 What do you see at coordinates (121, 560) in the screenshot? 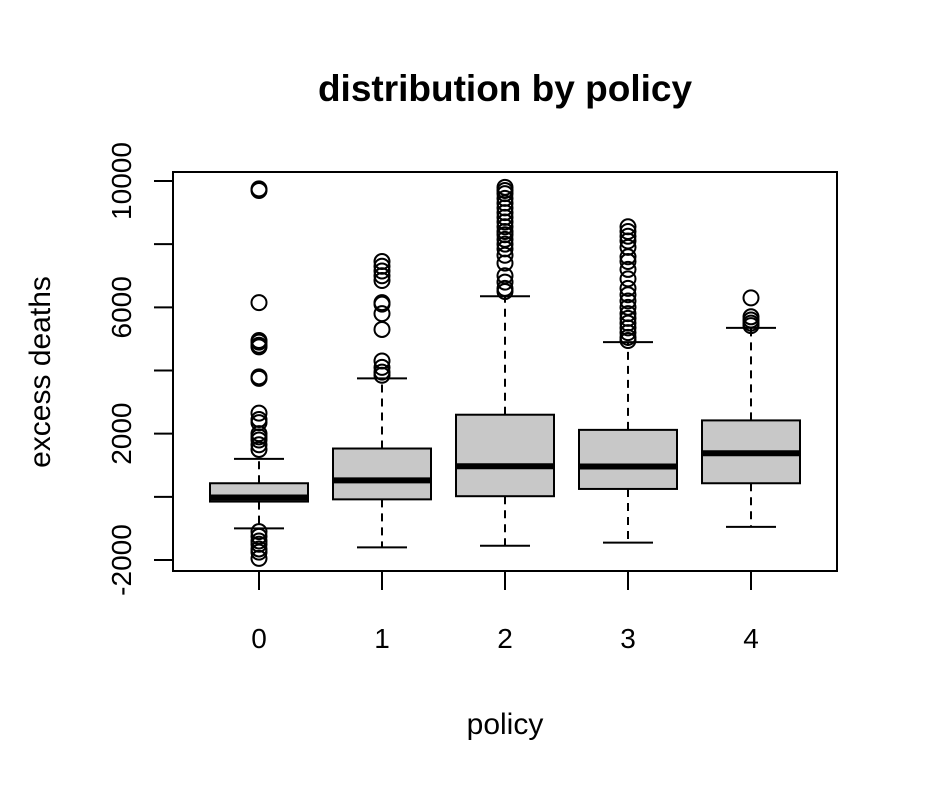
I see `y-tick-label: -2000` at bounding box center [121, 560].